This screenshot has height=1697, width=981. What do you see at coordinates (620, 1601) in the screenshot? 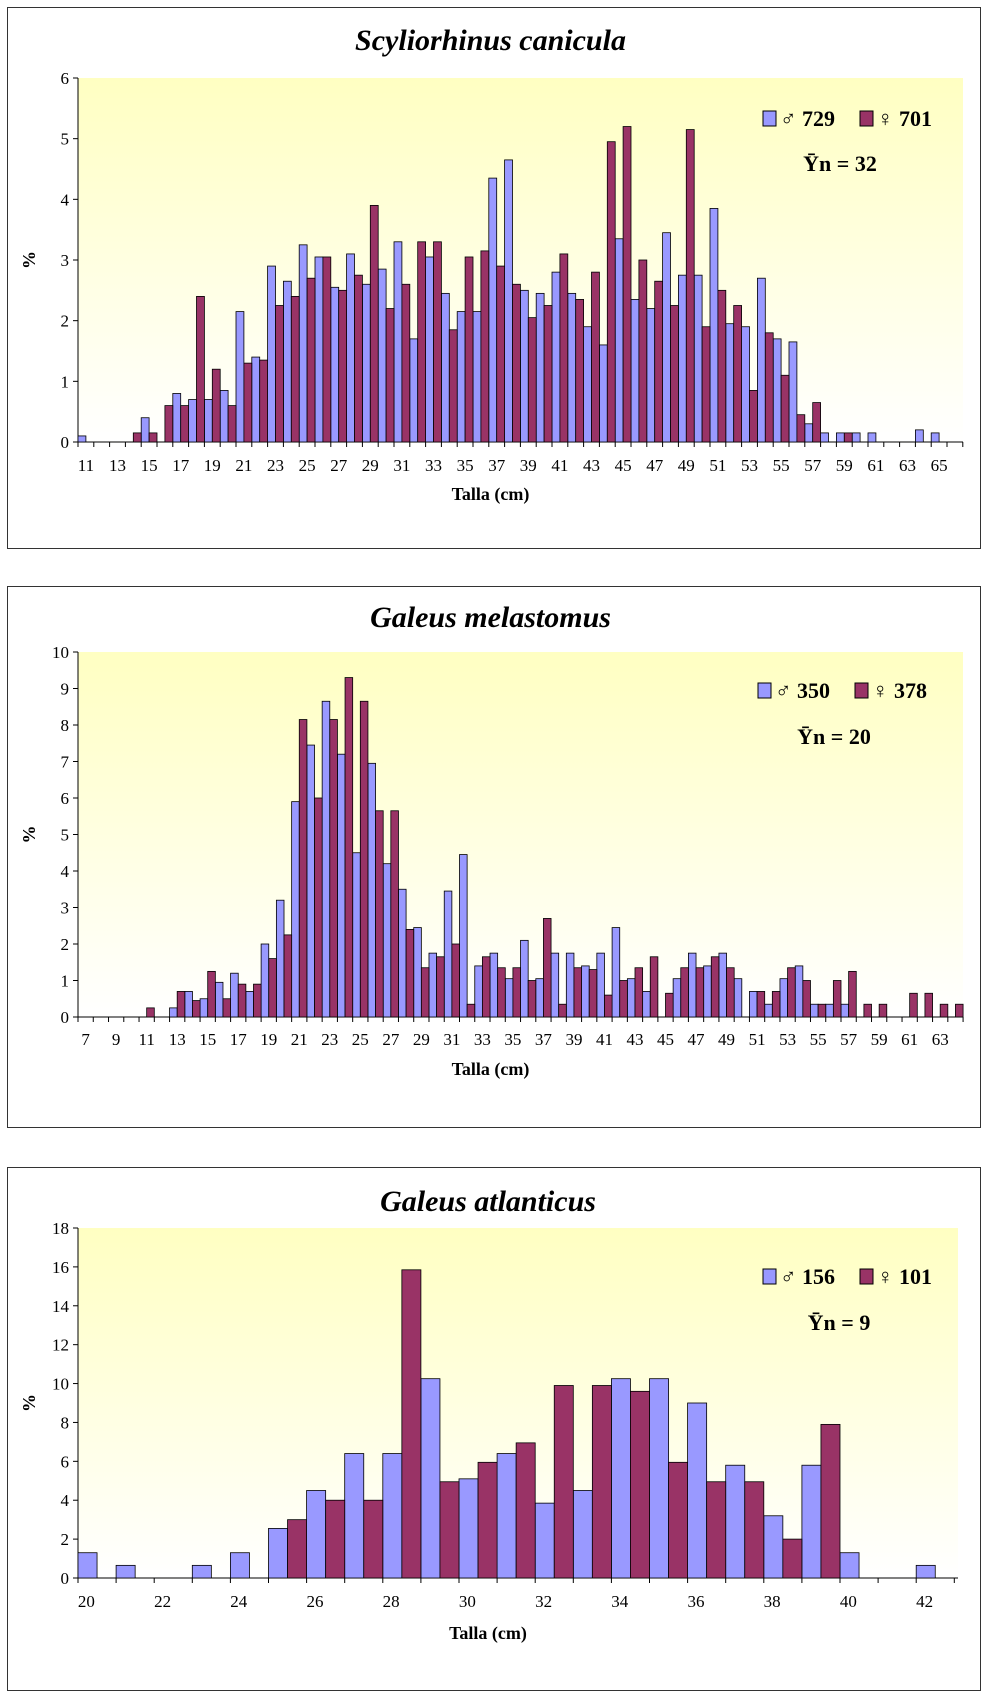
I see `x-tick-label: 34` at bounding box center [620, 1601].